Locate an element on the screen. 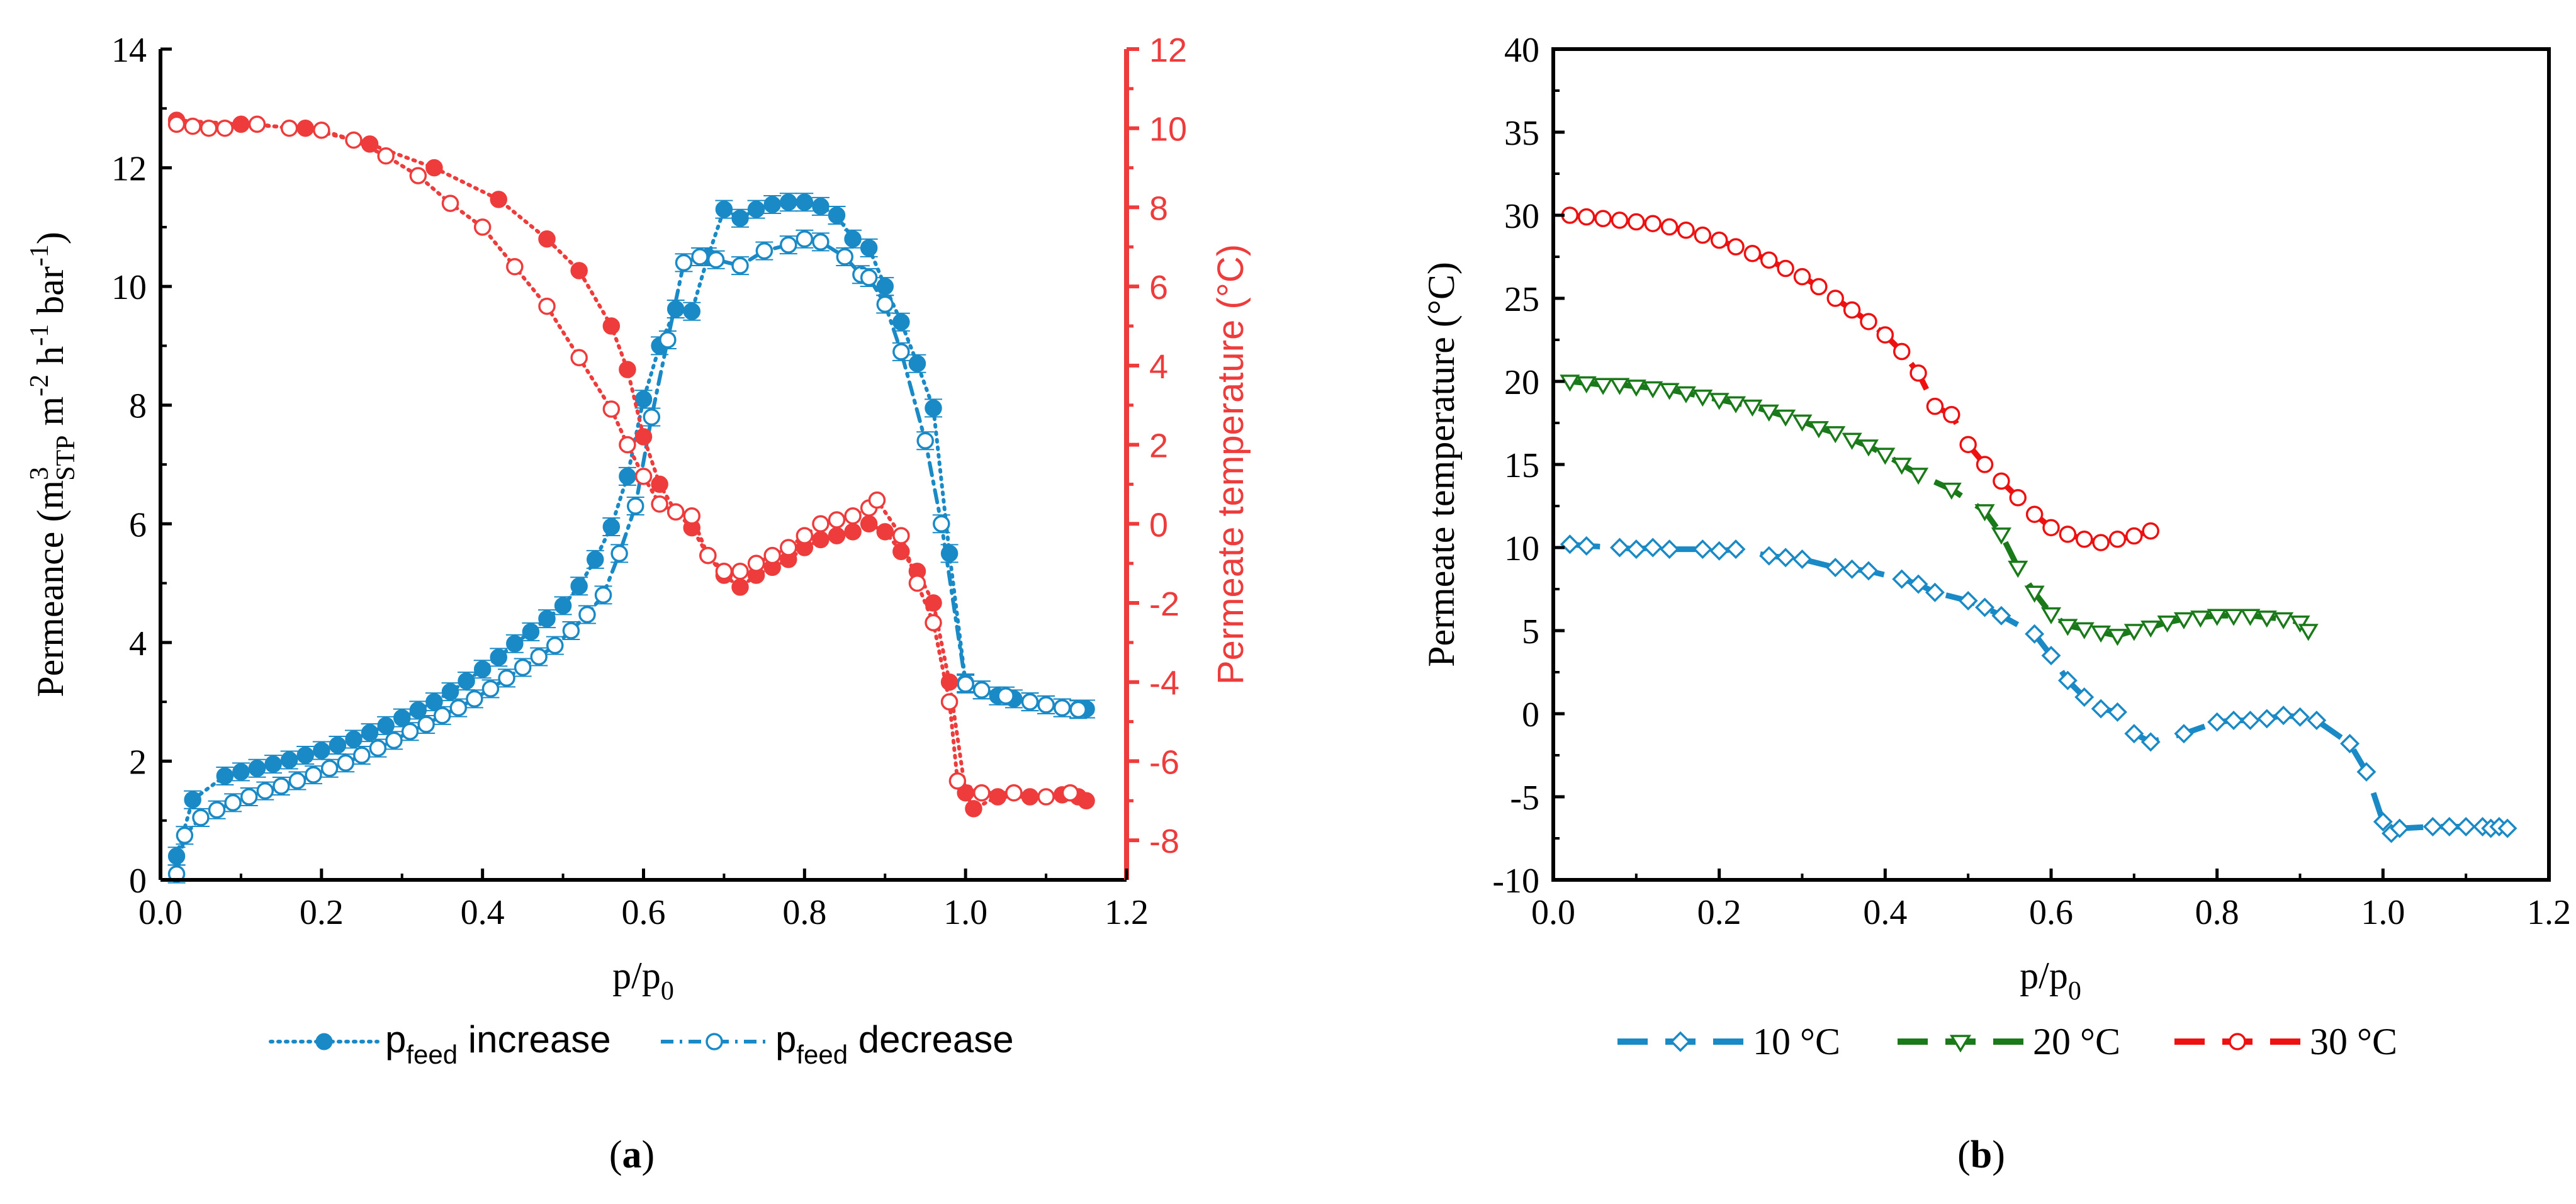 This screenshot has width=2576, height=1204. legend-a-decrease-p: p is located at coordinates (785, 1039).